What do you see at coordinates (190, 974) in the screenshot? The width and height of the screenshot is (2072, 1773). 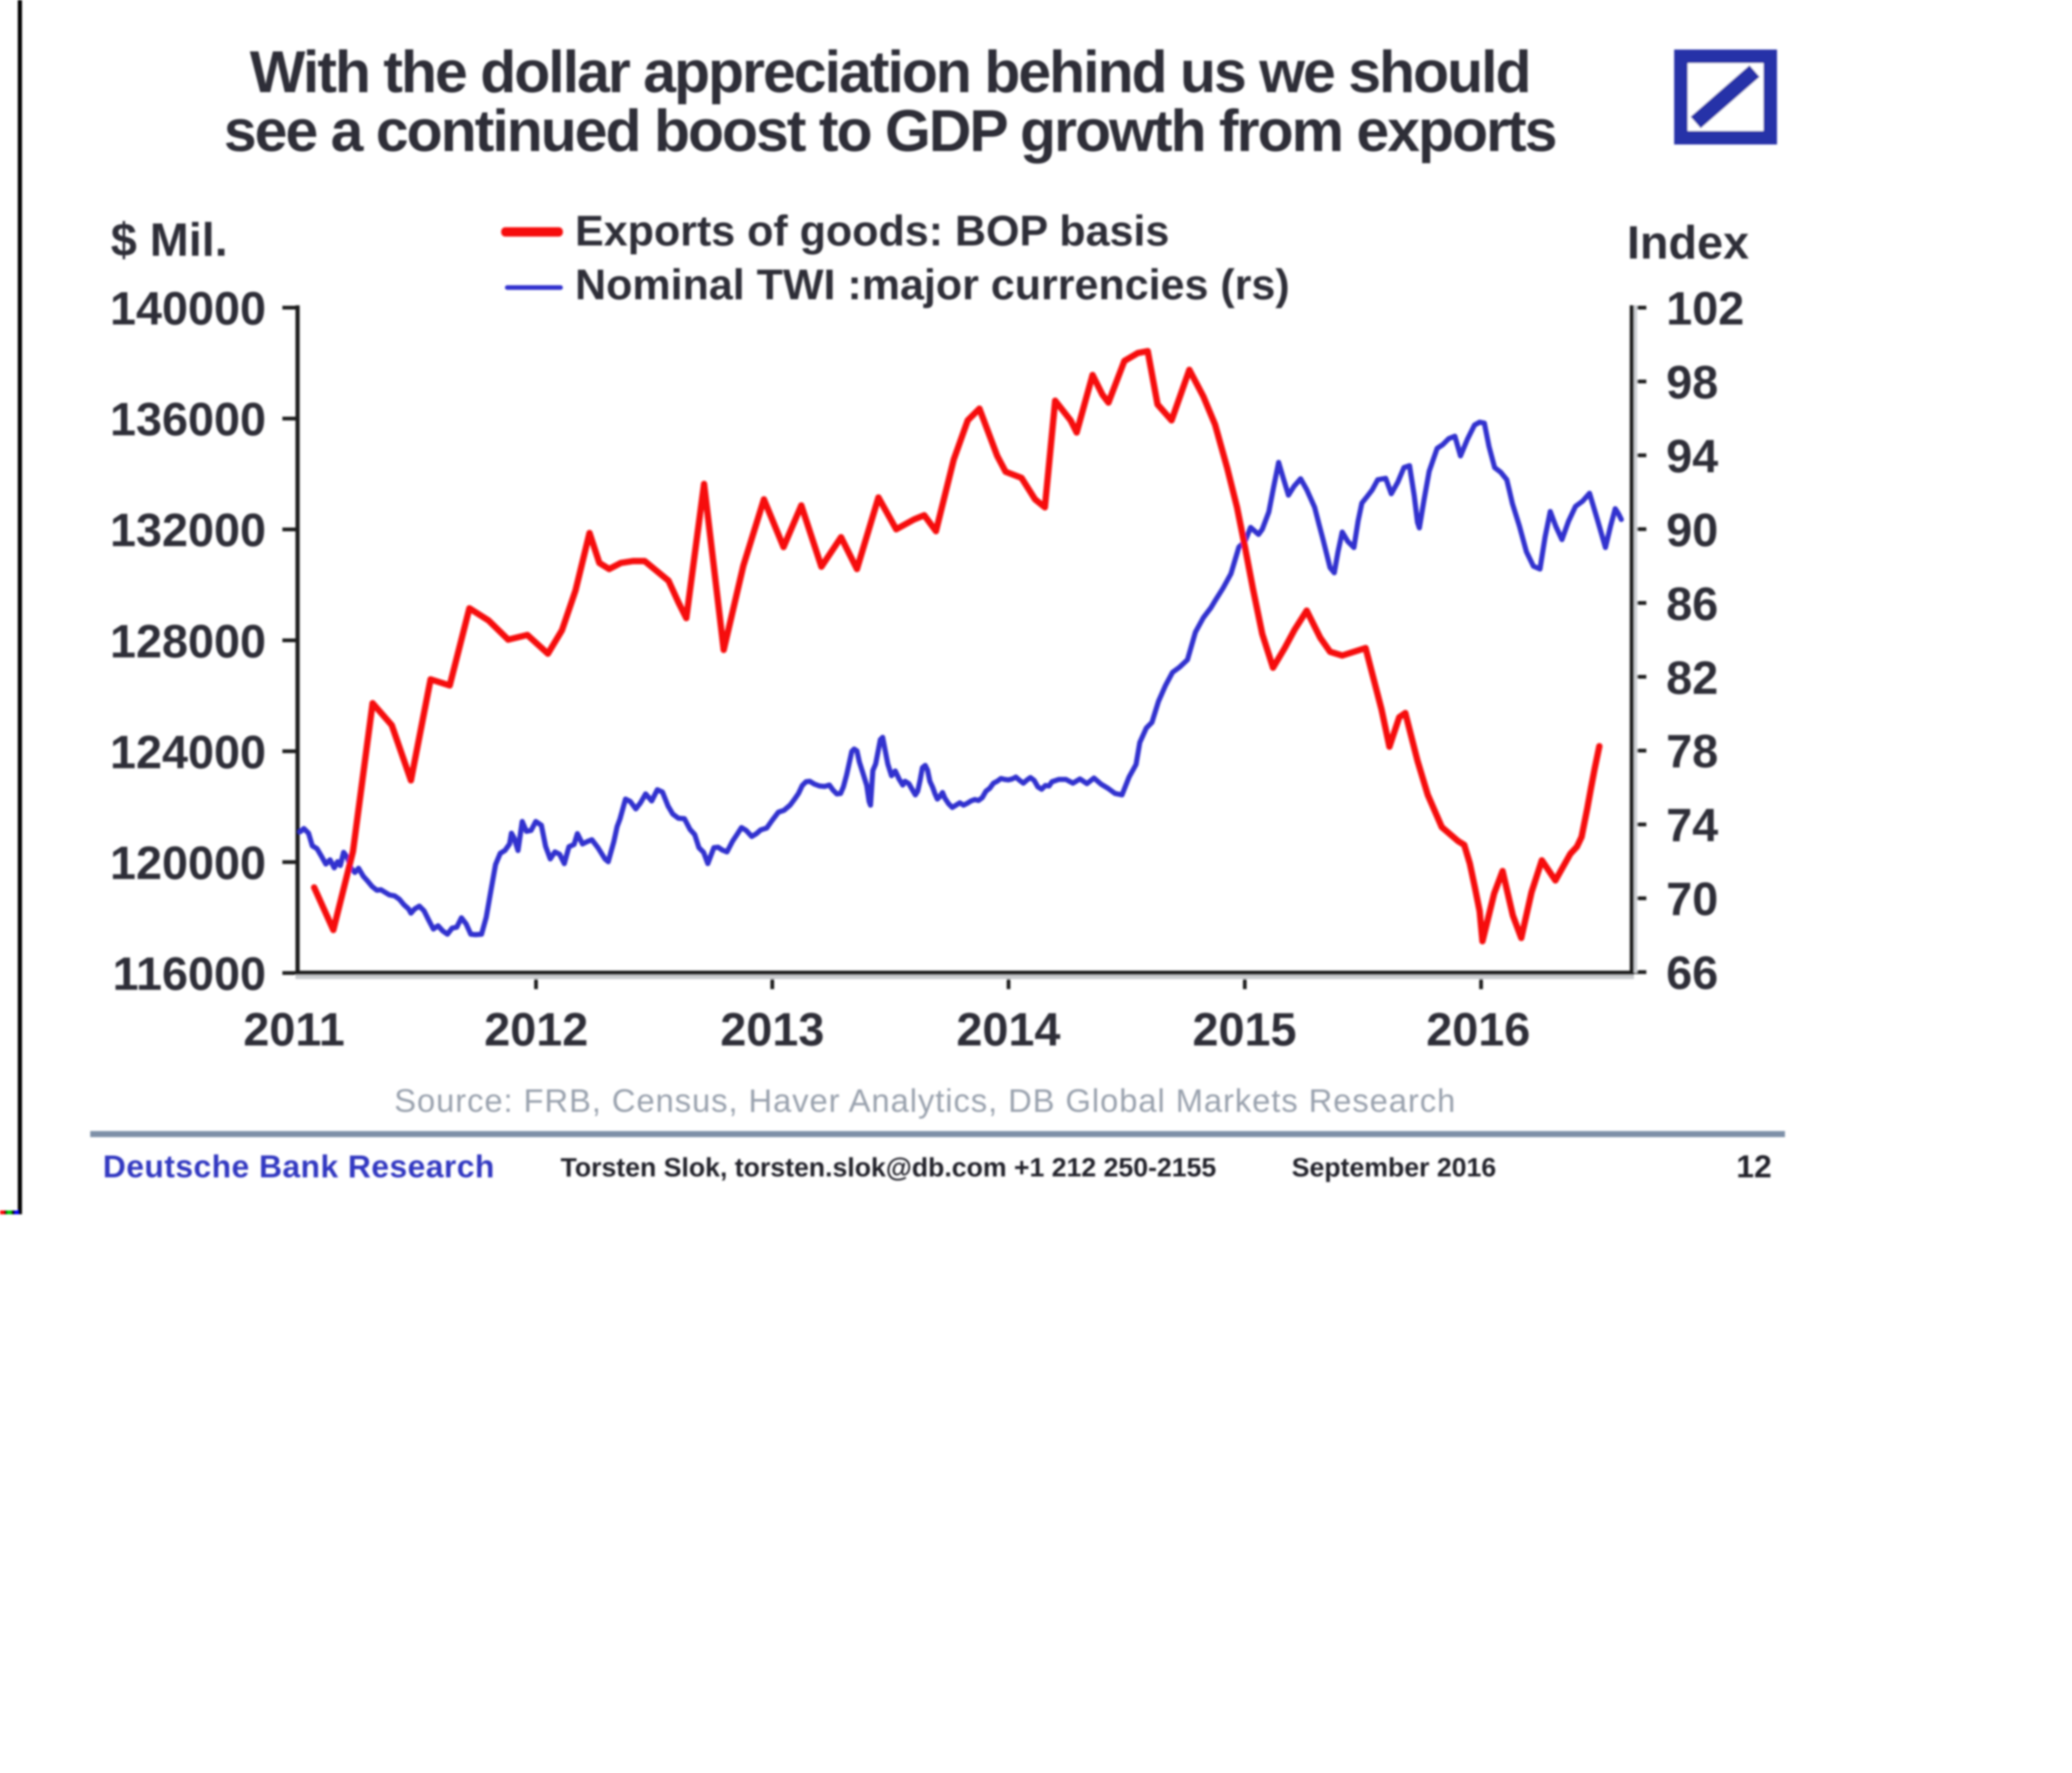 I see `svg-text: 116000` at bounding box center [190, 974].